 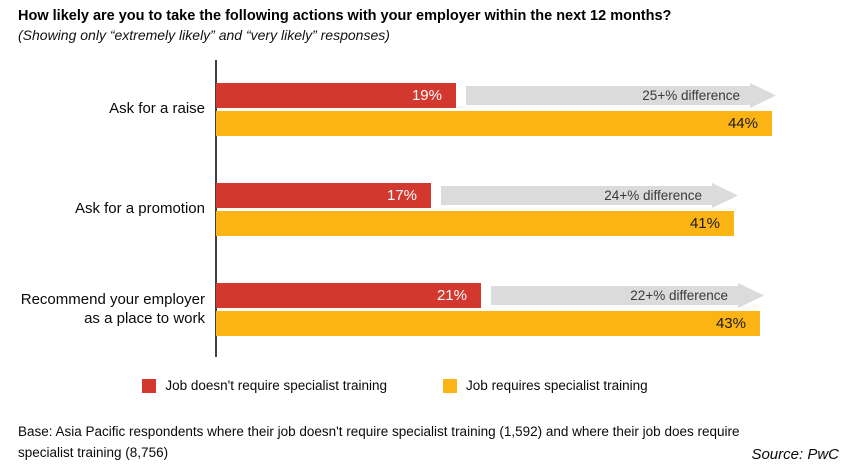 What do you see at coordinates (488, 323) in the screenshot?
I see `bar-specialist-training: 43%` at bounding box center [488, 323].